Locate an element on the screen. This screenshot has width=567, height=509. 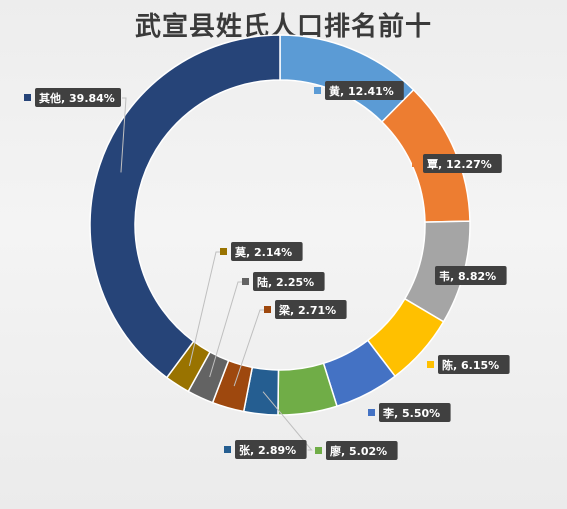
data-label: 梁, 2.71% is located at coordinates (305, 309).